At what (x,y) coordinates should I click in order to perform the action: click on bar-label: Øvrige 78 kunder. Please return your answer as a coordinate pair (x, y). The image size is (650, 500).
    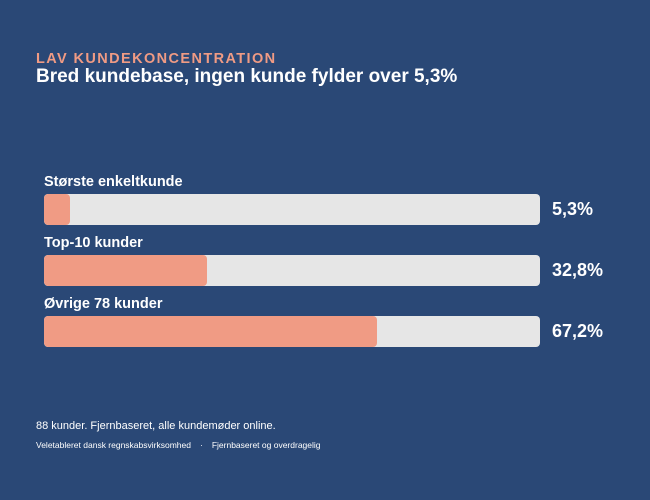
    Looking at the image, I should click on (103, 304).